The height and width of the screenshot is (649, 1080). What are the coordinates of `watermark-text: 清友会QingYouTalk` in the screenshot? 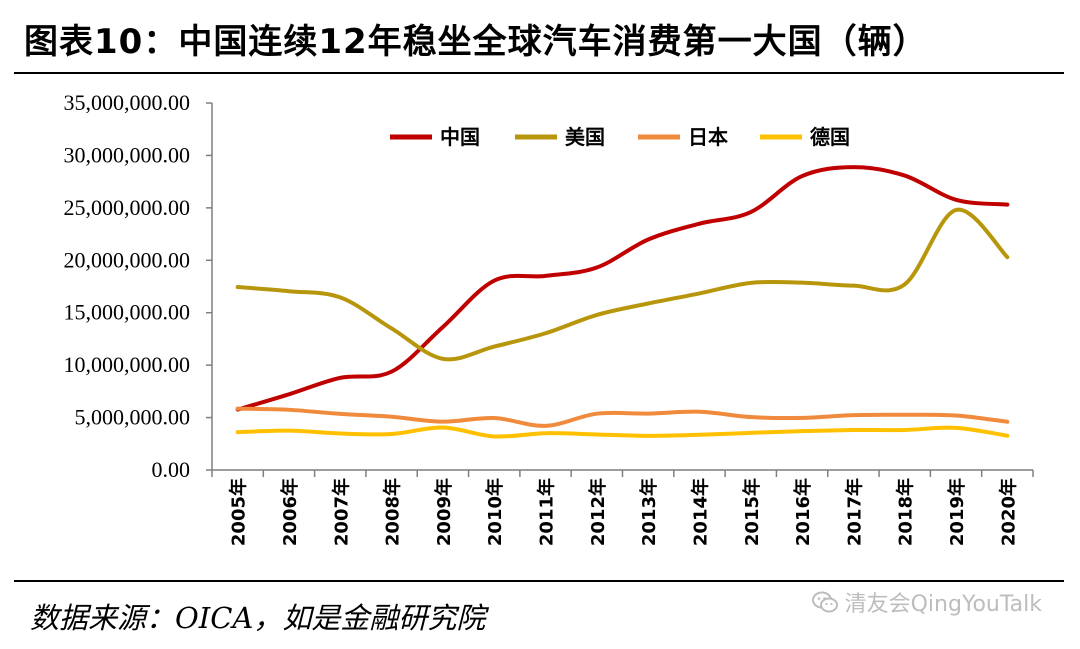 It's located at (943, 604).